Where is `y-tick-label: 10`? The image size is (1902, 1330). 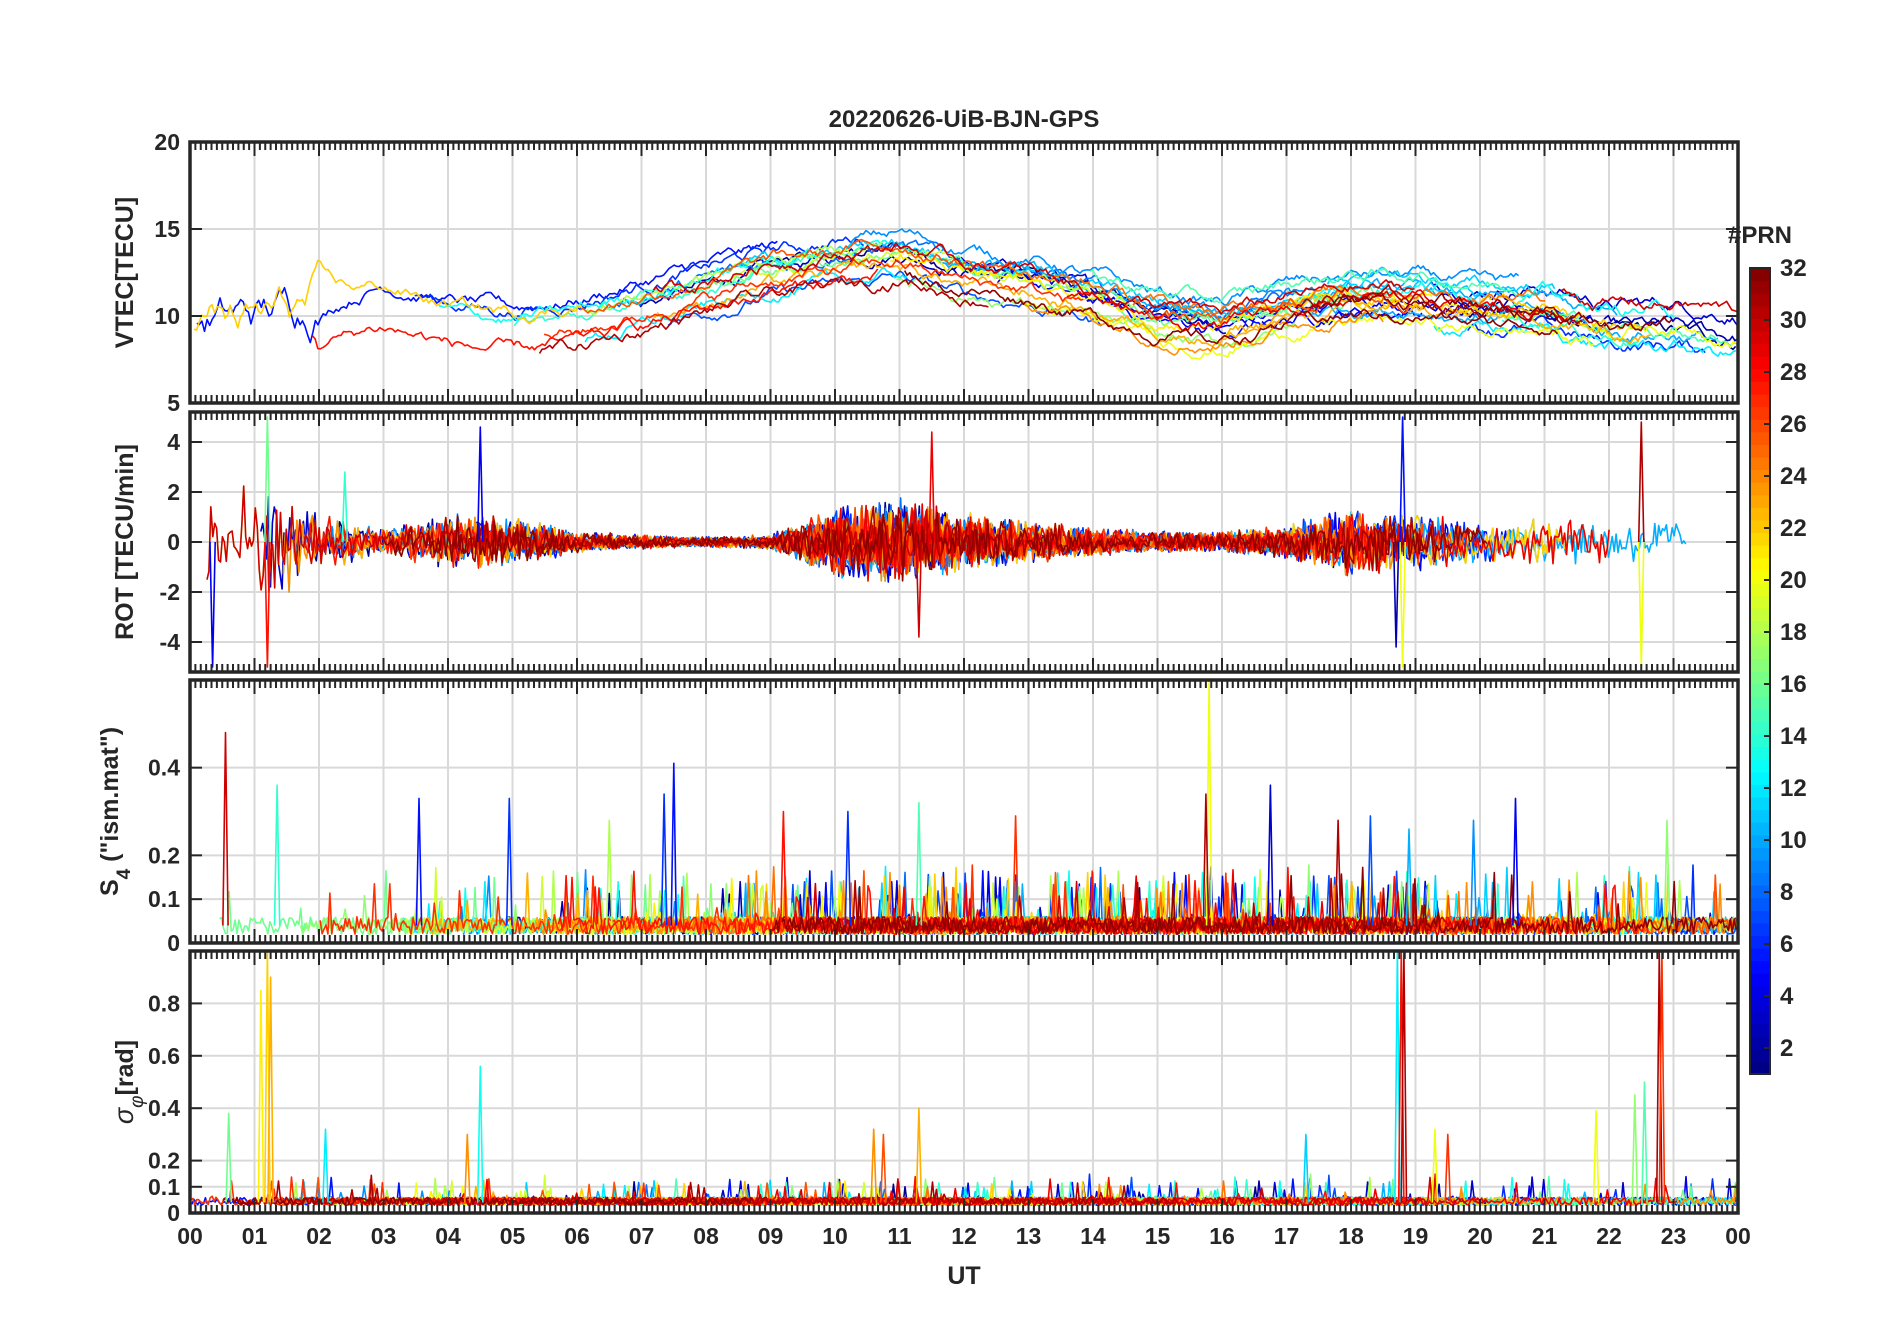 y-tick-label: 10 is located at coordinates (167, 316).